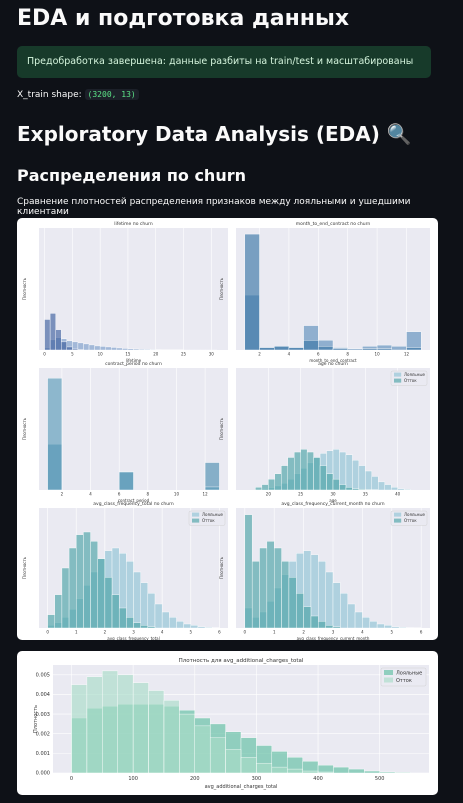  I want to click on panel-title: lifetime по churn, so click(133, 224).